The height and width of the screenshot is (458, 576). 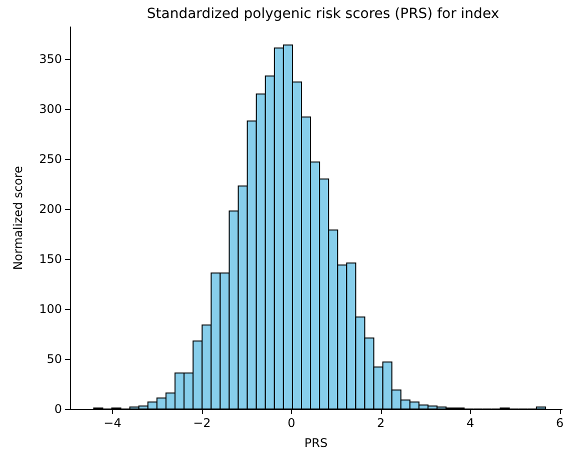 What do you see at coordinates (381, 423) in the screenshot?
I see `x-tick-label: 2` at bounding box center [381, 423].